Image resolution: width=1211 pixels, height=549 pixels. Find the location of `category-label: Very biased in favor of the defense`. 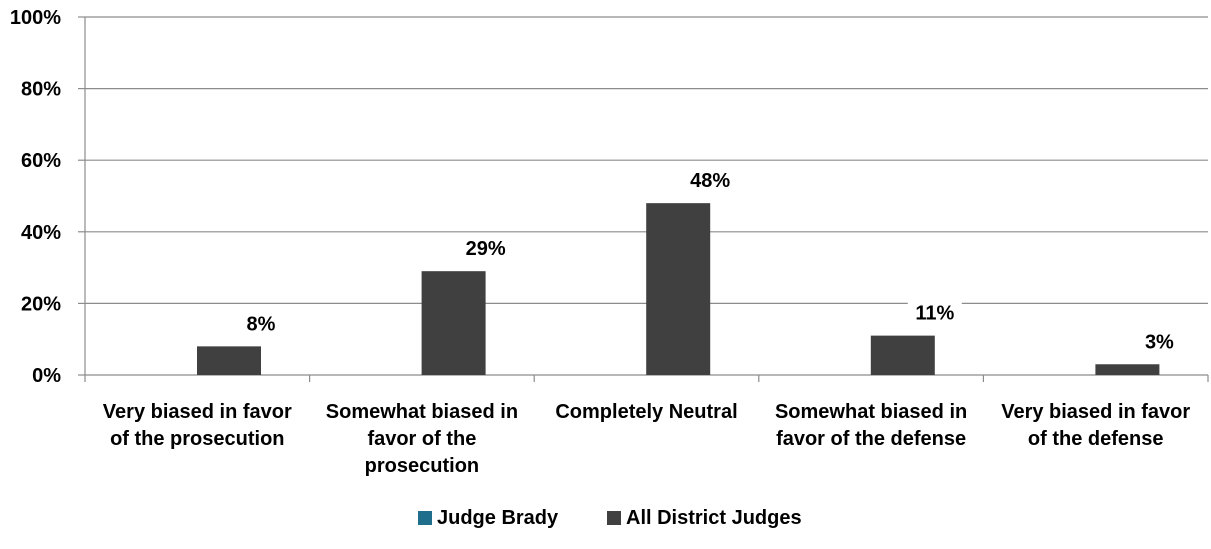

category-label: Very biased in favor of the defense is located at coordinates (1095, 425).